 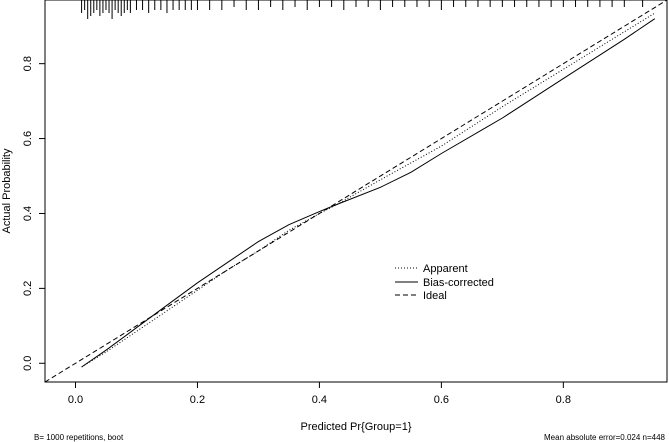 I want to click on x-tick-label-4: 0.8, so click(x=563, y=400).